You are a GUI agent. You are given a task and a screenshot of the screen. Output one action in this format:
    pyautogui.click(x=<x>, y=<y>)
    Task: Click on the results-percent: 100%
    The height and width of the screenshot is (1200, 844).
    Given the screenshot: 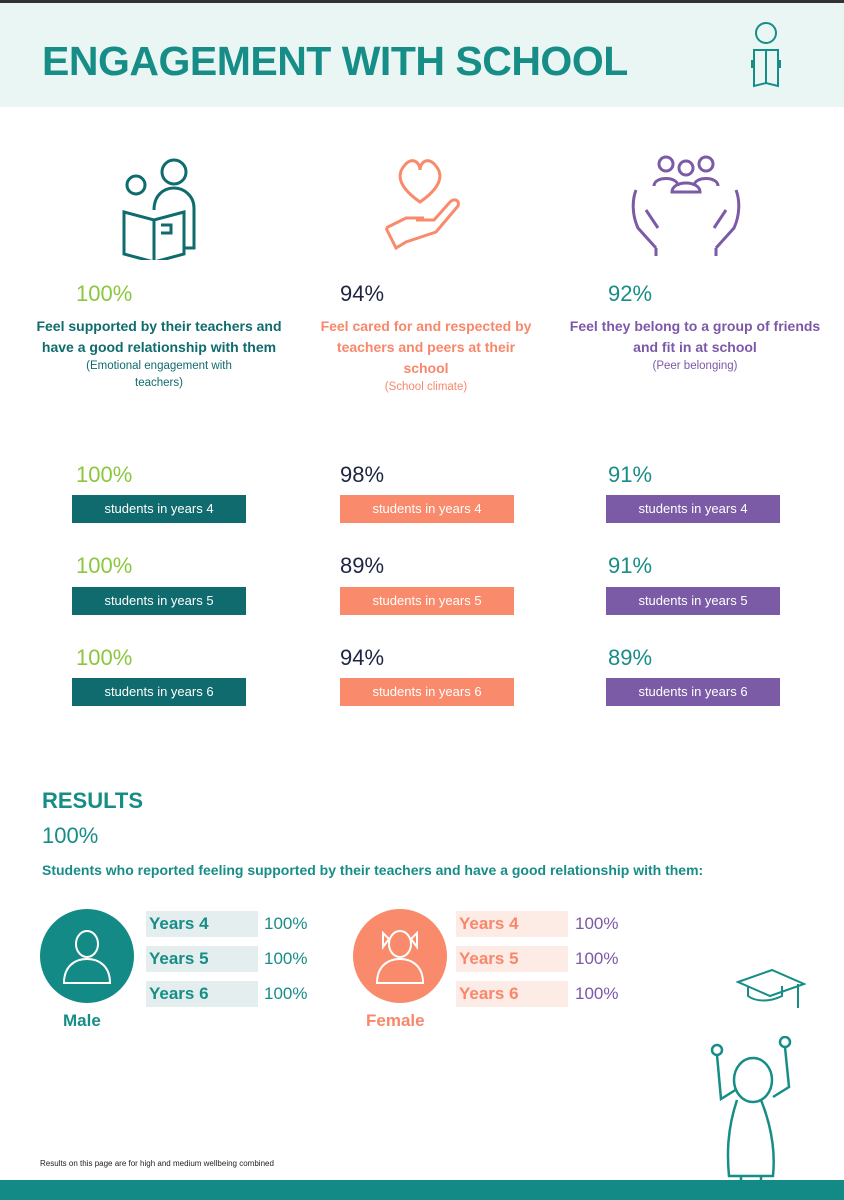 What is the action you would take?
    pyautogui.click(x=70, y=835)
    